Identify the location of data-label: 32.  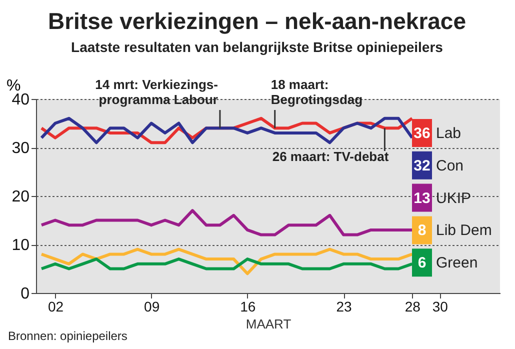
(422, 165).